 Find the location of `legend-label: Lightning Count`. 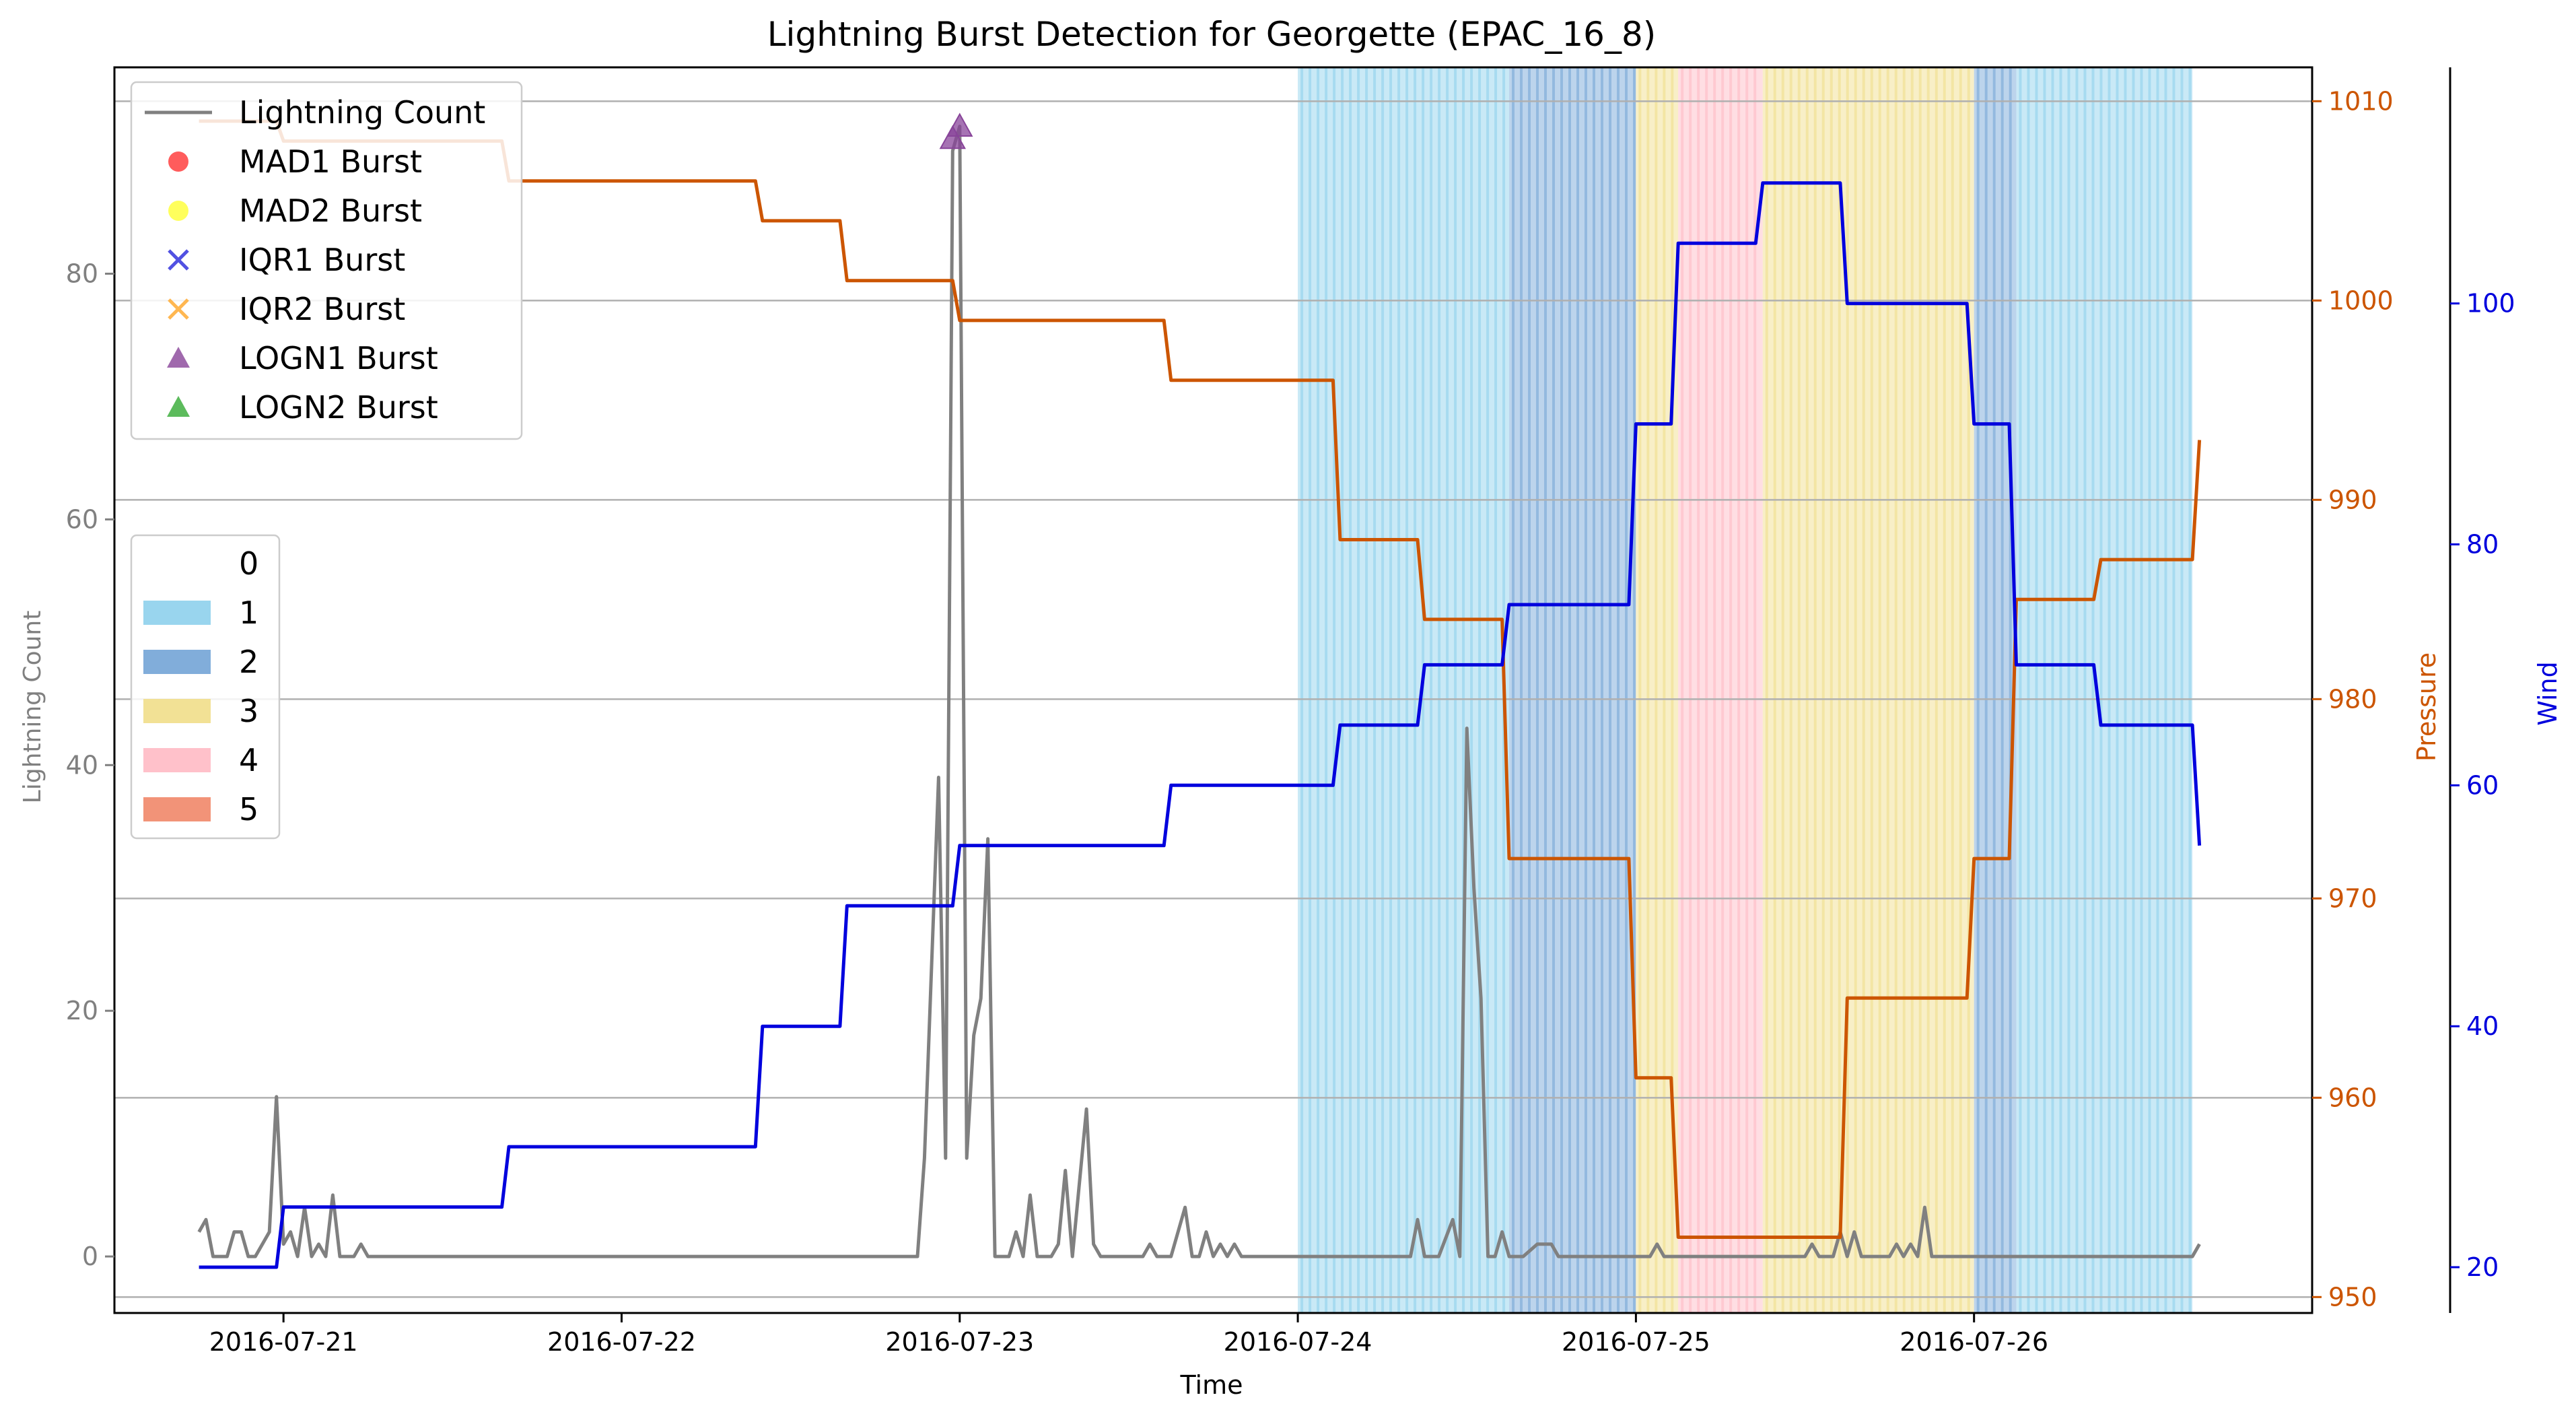

legend-label: Lightning Count is located at coordinates (362, 112).